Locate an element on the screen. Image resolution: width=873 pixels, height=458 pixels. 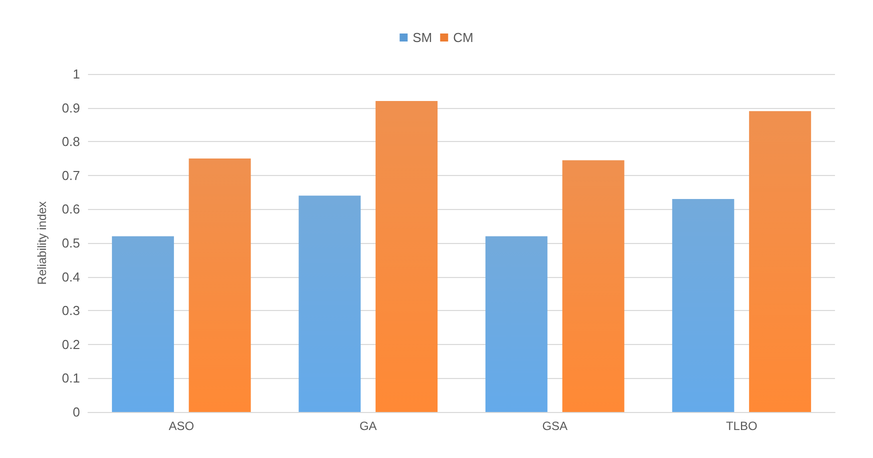
y-tick-label: 0.4 is located at coordinates (71, 276).